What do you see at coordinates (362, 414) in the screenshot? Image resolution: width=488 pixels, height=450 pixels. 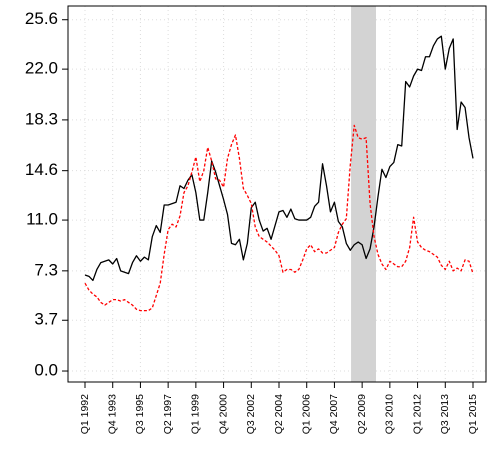 I see `x-tick-label: Q2 2009` at bounding box center [362, 414].